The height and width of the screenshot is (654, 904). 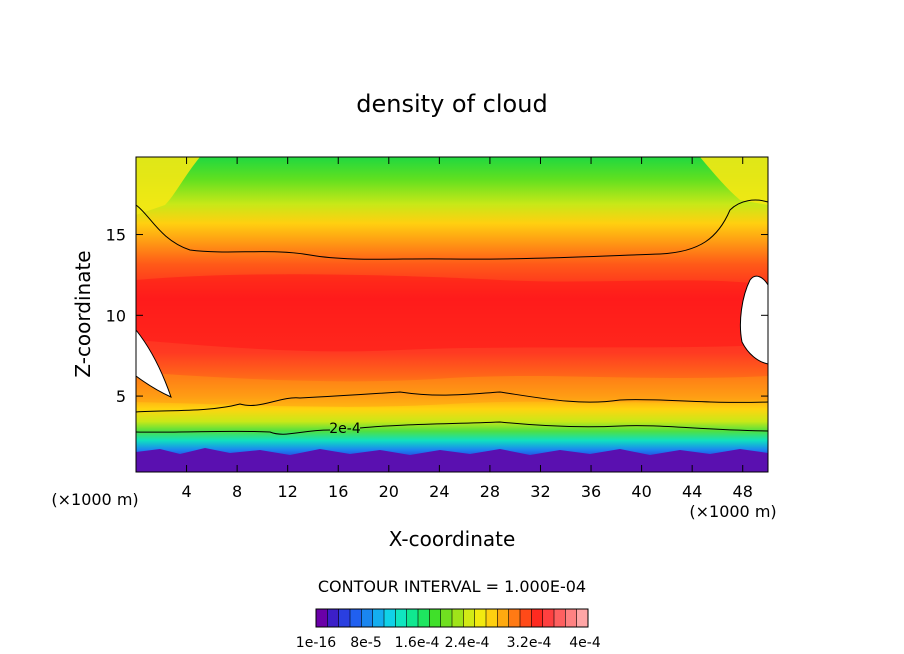 What do you see at coordinates (753, 320) in the screenshot?
I see `white-region-right` at bounding box center [753, 320].